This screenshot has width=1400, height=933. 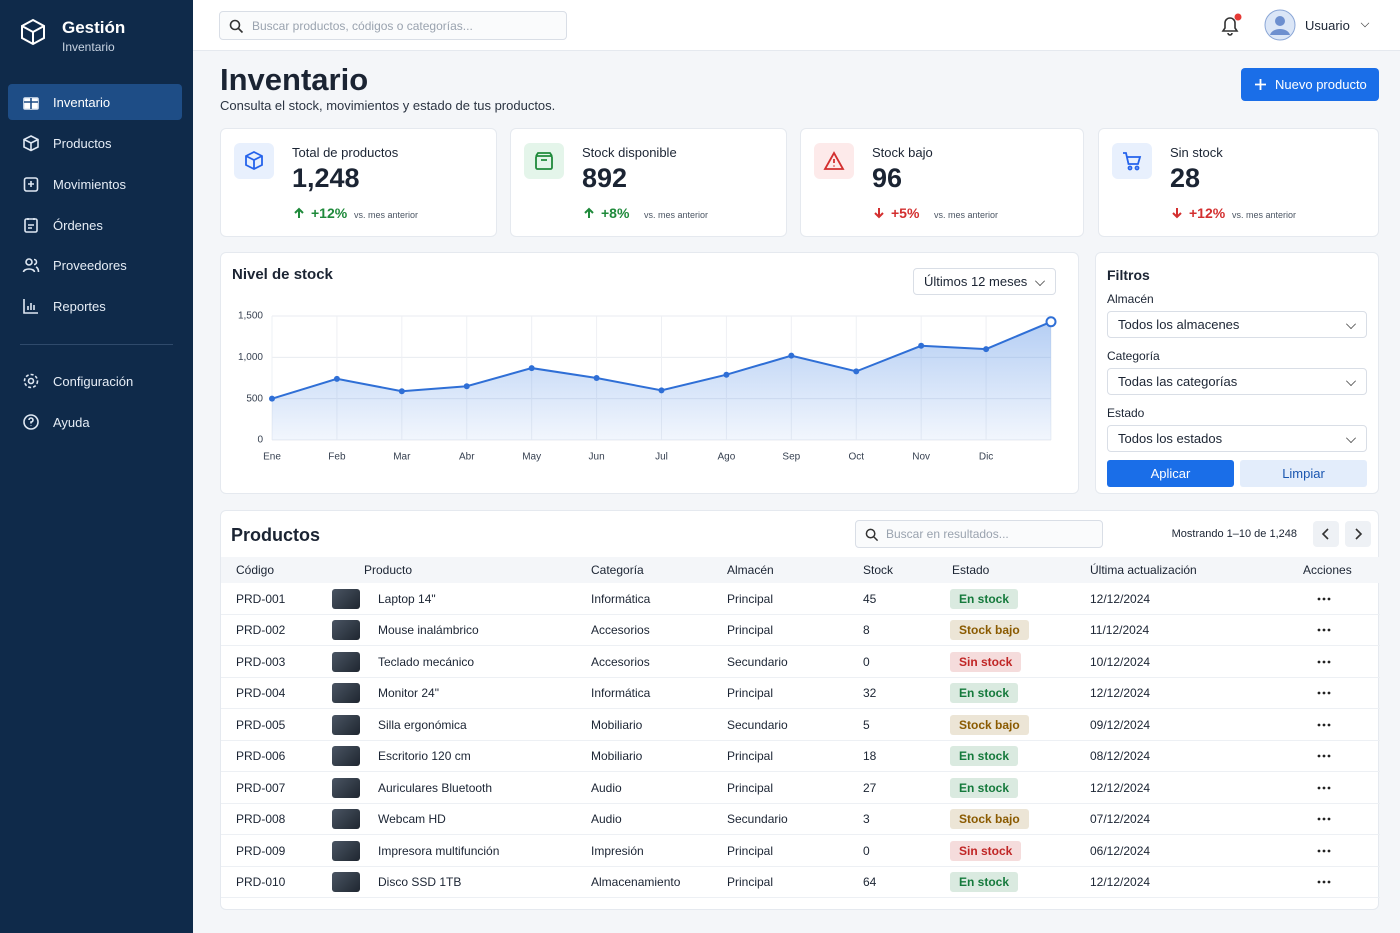 I want to click on filter-select: Todos los almacenes, so click(x=1237, y=324).